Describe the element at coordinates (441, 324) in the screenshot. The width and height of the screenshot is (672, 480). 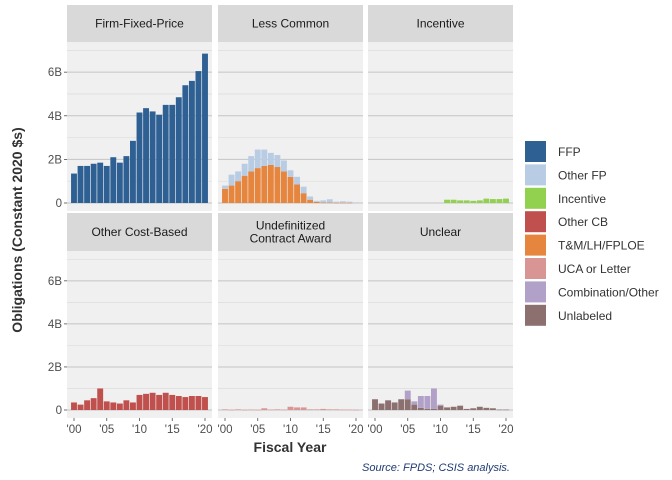
I see `panel-unclear: Unclear '00 '05 '10 '15 '20` at that location.